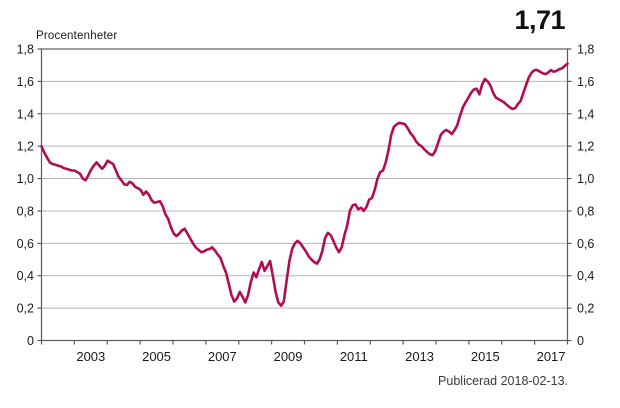 This screenshot has width=620, height=408. What do you see at coordinates (419, 356) in the screenshot?
I see `x-tick-label: 2013` at bounding box center [419, 356].